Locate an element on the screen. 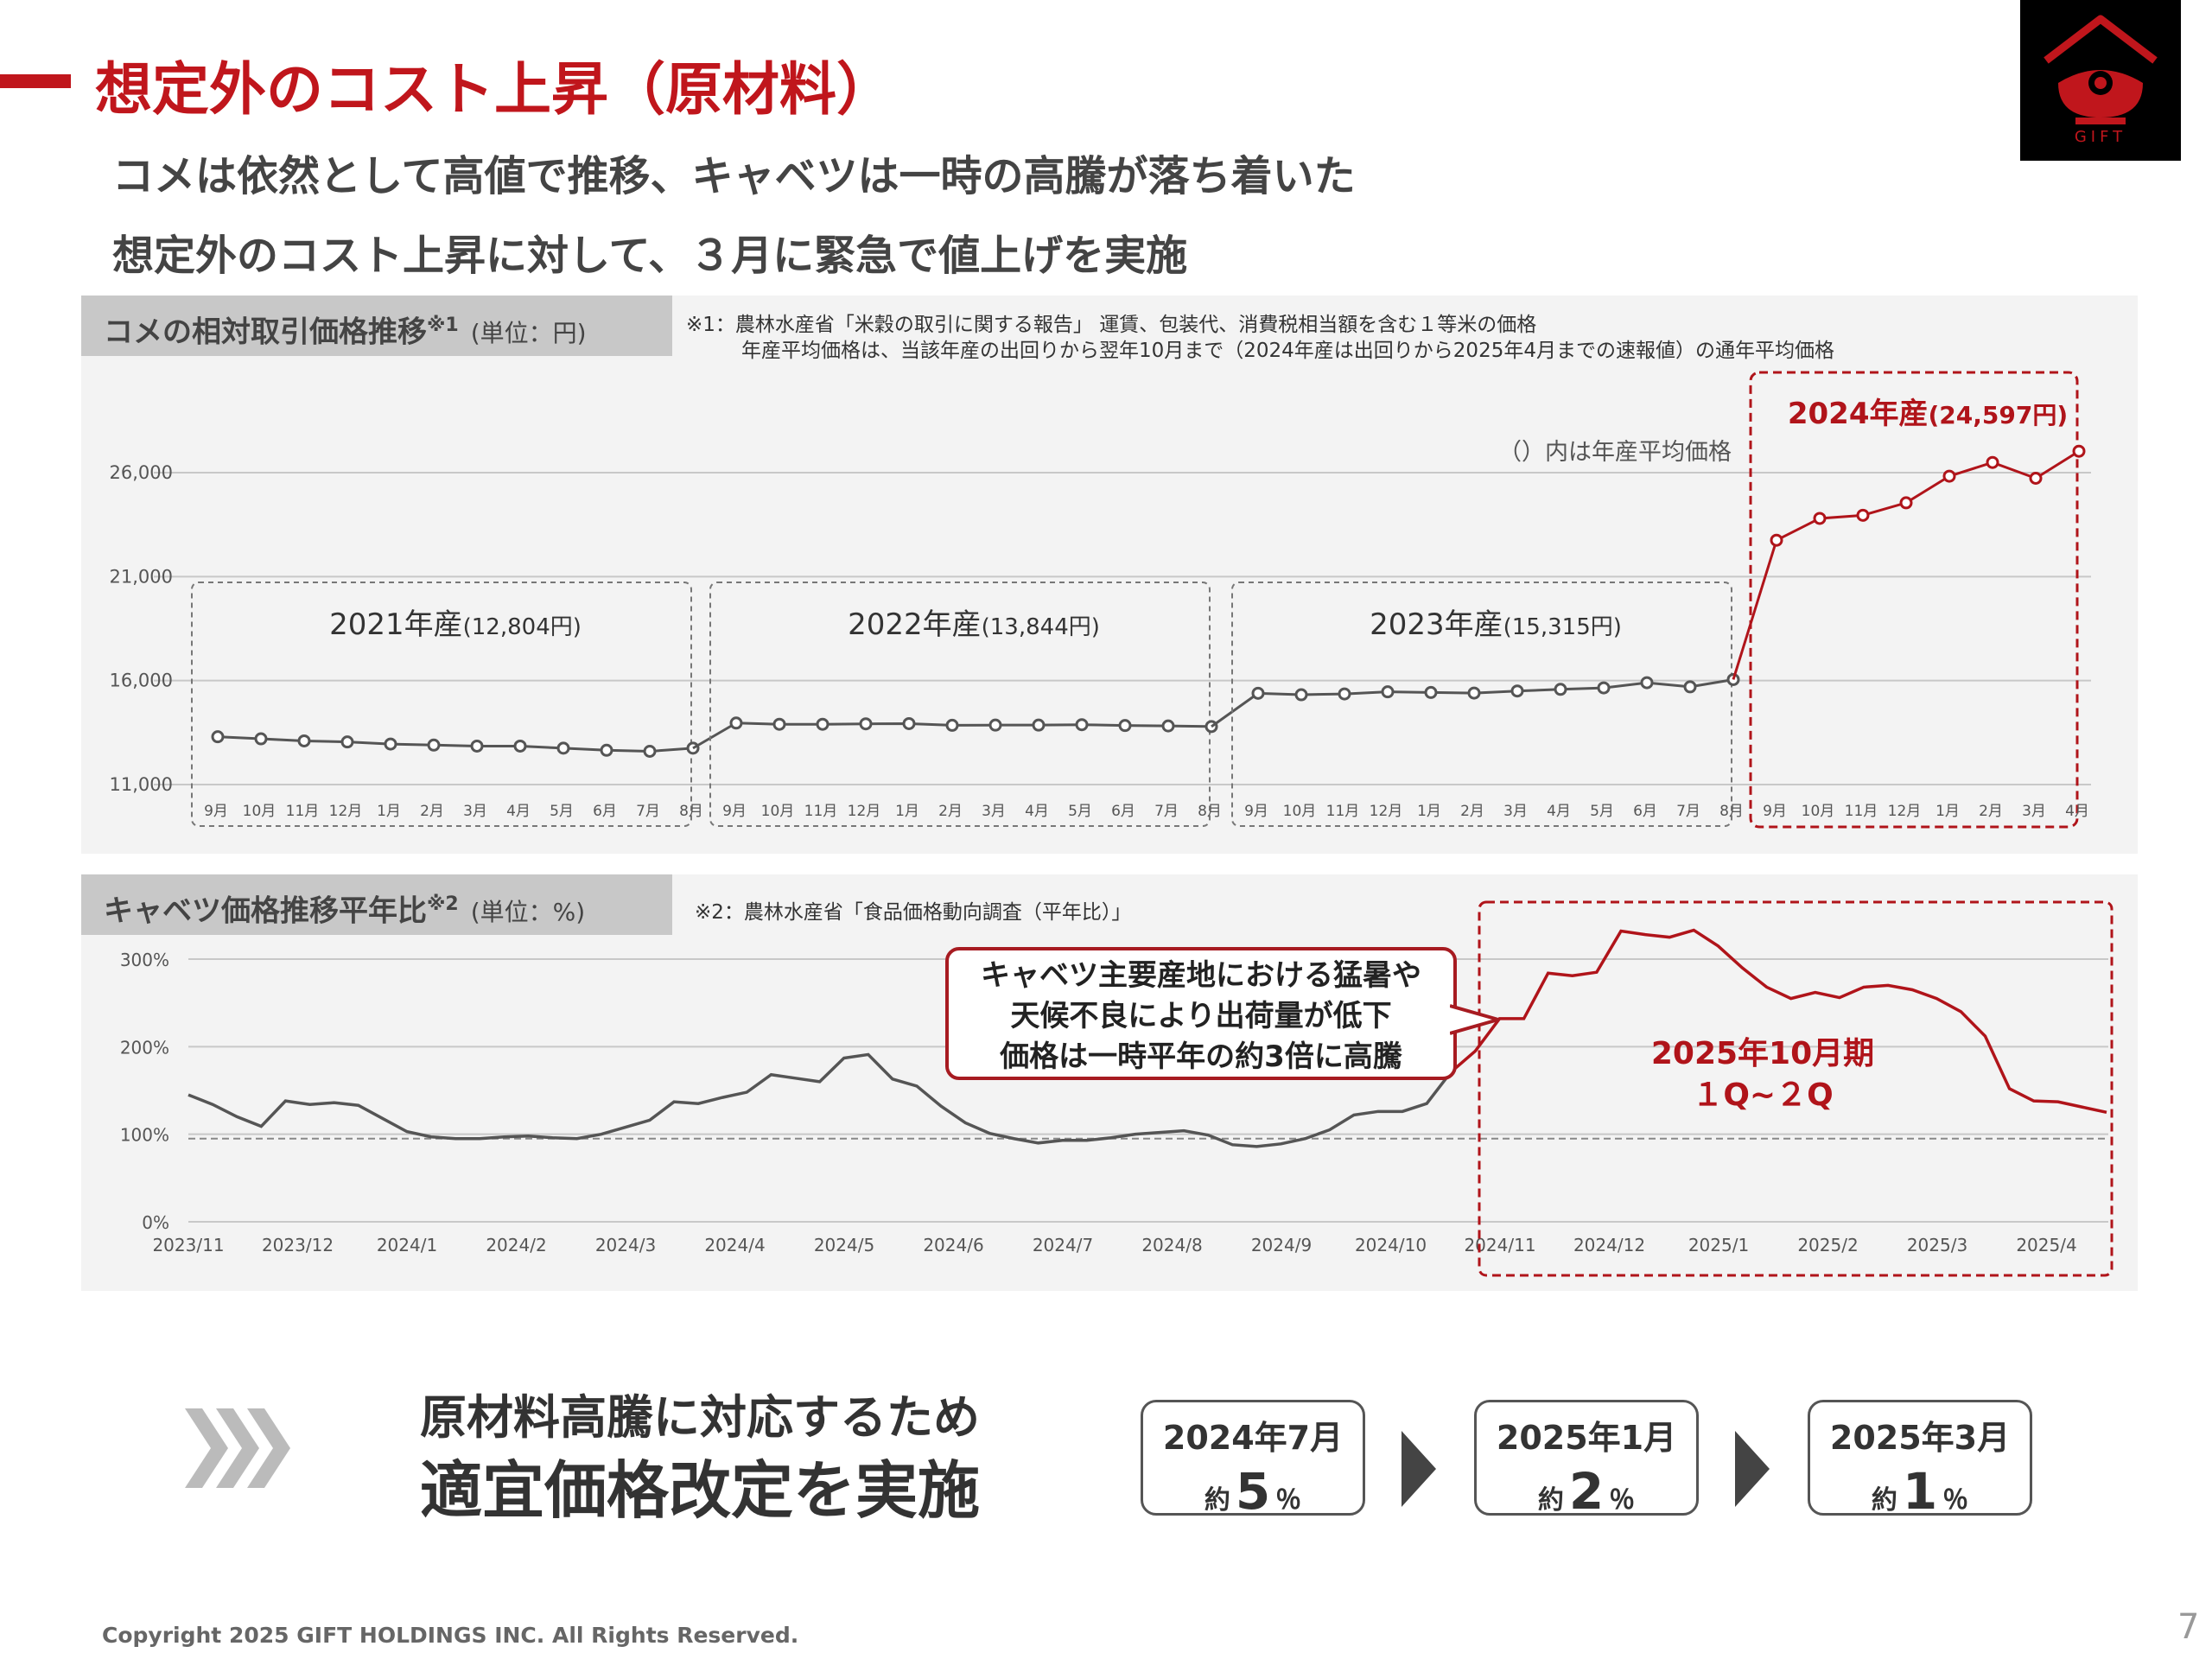  arrow-right-icon is located at coordinates (1752, 1469).